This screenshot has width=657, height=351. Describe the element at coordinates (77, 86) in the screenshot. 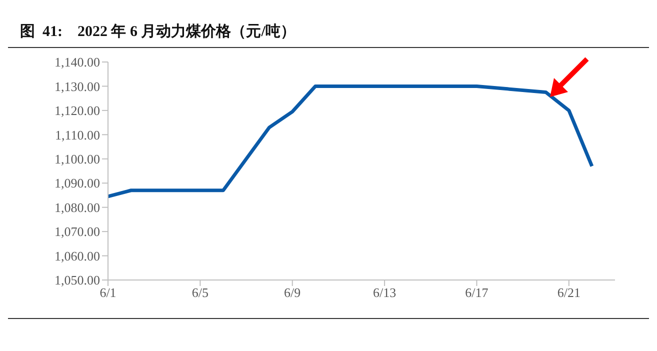

I see `y-tick-label: 1,130.00` at that location.